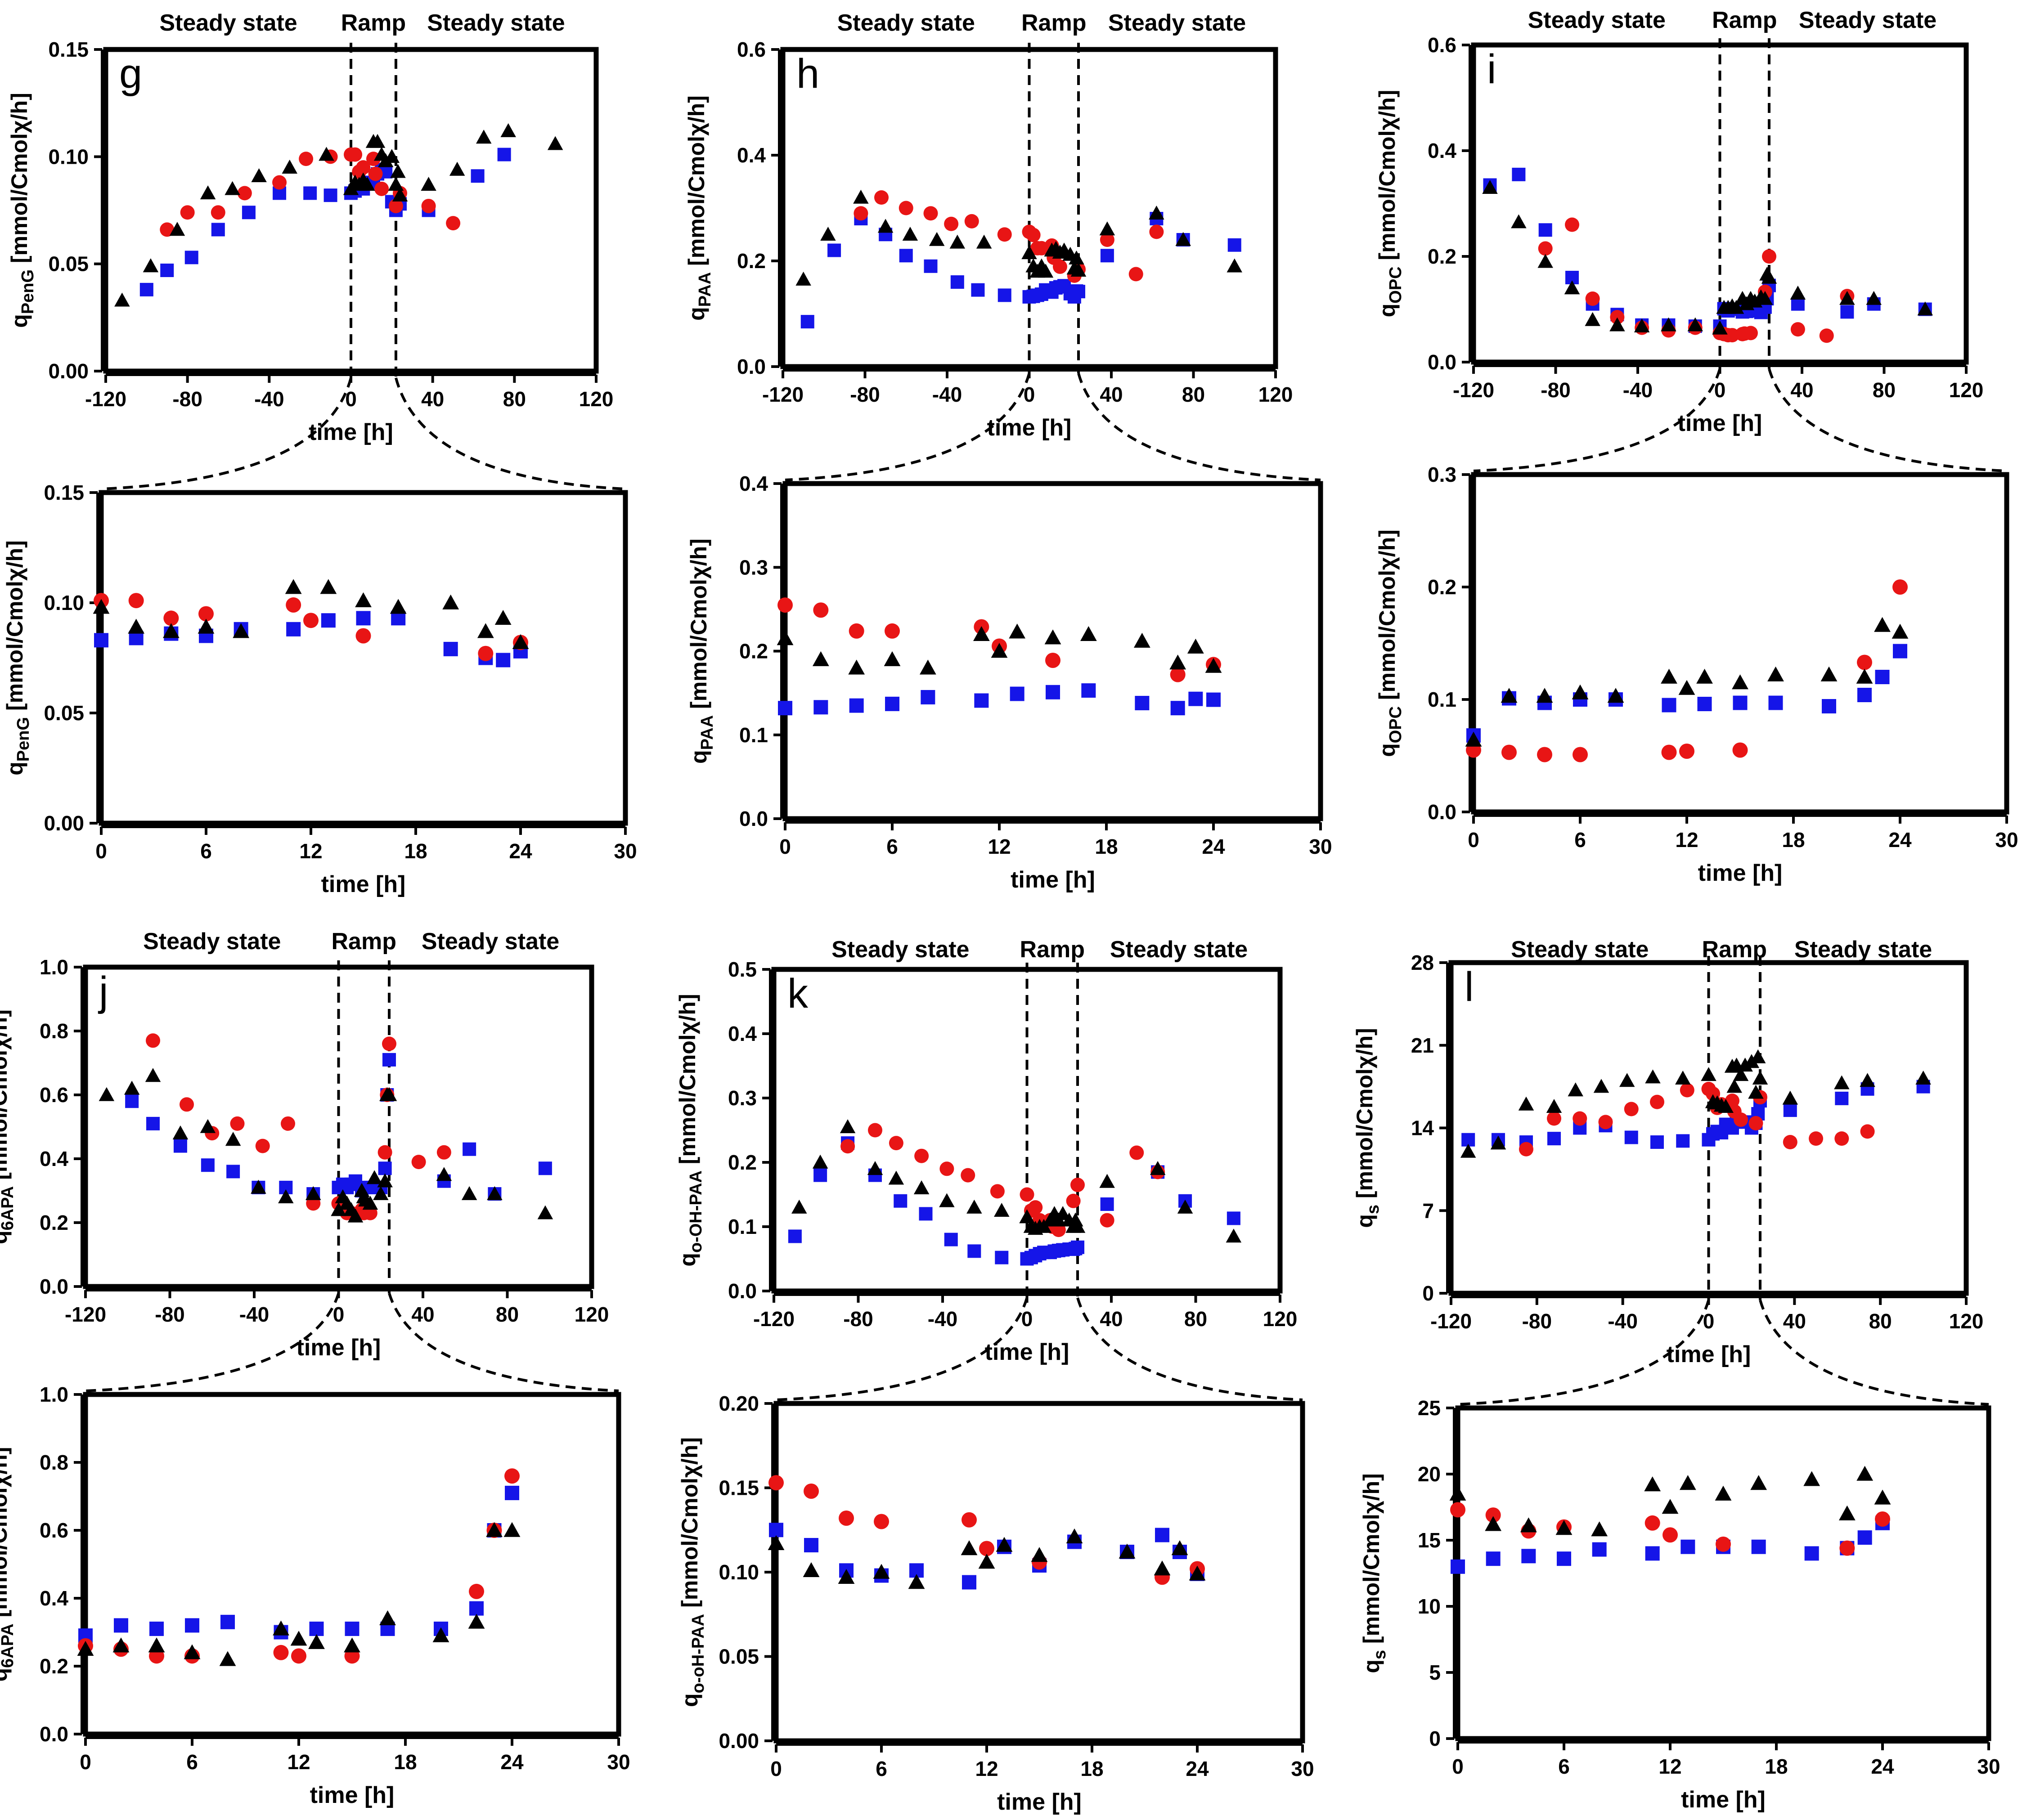 The width and height of the screenshot is (2031, 1820). Describe the element at coordinates (1584, 1353) in the screenshot. I see `zoom-connector-left` at that location.